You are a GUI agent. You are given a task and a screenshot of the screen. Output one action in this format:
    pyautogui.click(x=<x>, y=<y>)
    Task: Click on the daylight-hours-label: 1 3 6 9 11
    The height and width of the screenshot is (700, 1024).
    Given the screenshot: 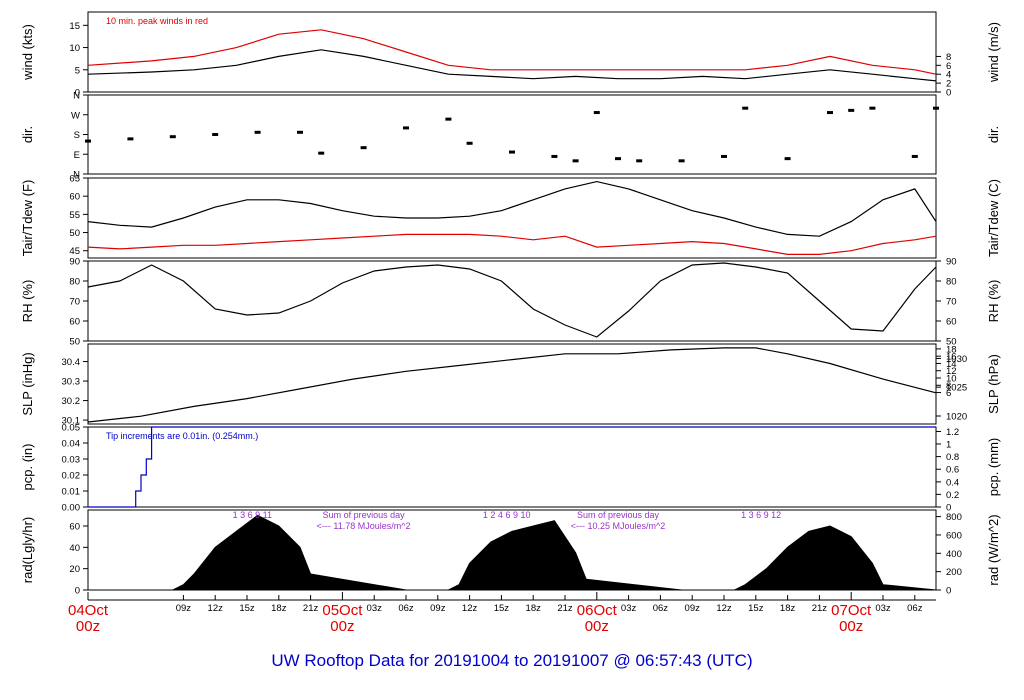 What is the action you would take?
    pyautogui.click(x=252, y=515)
    